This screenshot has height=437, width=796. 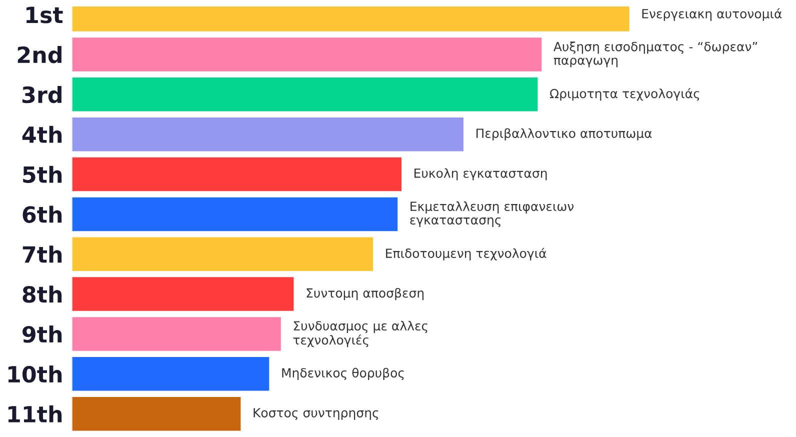 What do you see at coordinates (492, 214) in the screenshot?
I see `annotation: Εκμεταλλευση επιφανειων εγκαταστασης` at bounding box center [492, 214].